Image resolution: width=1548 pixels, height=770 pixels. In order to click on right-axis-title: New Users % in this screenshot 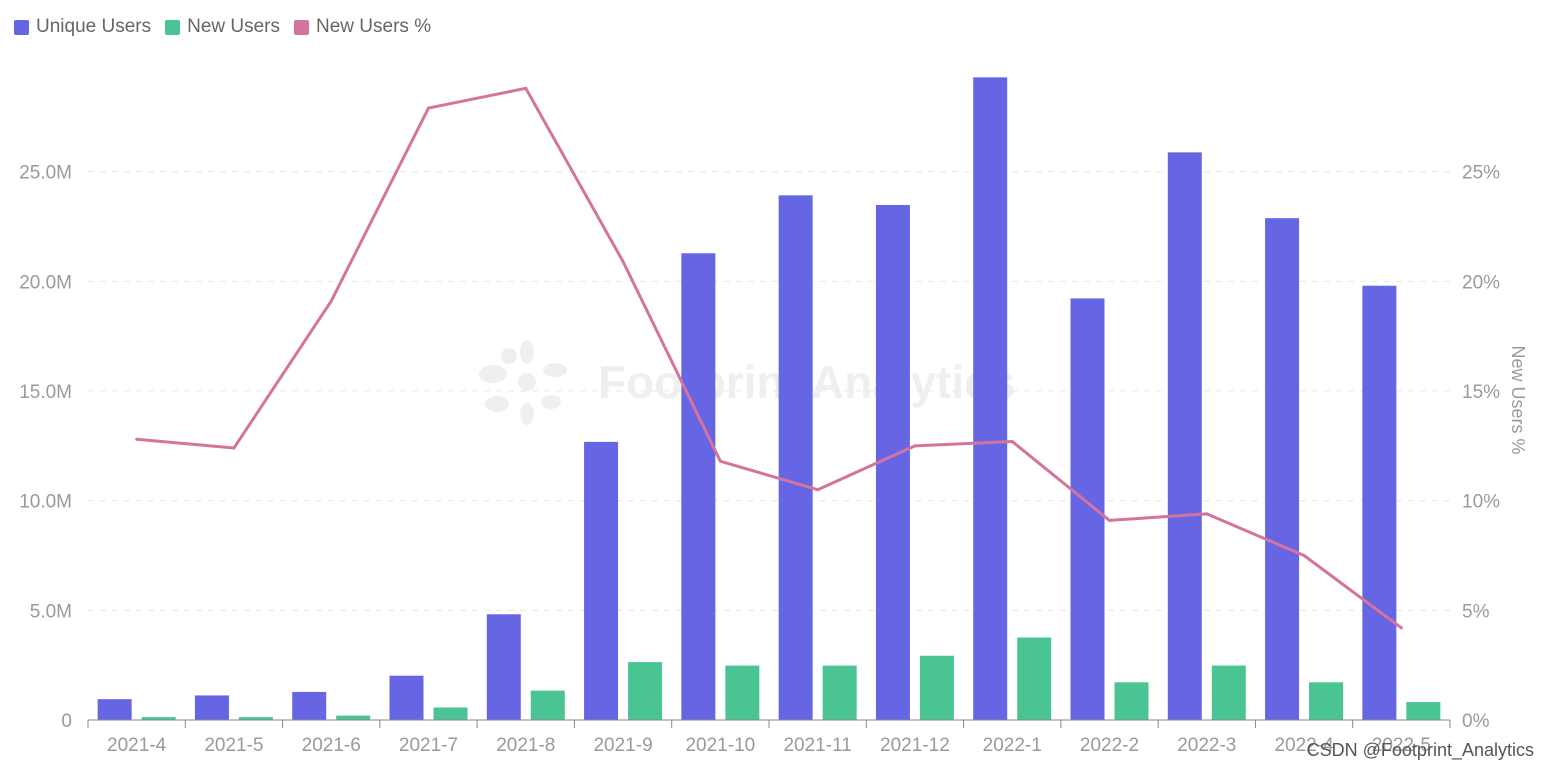, I will do `click(1518, 399)`.